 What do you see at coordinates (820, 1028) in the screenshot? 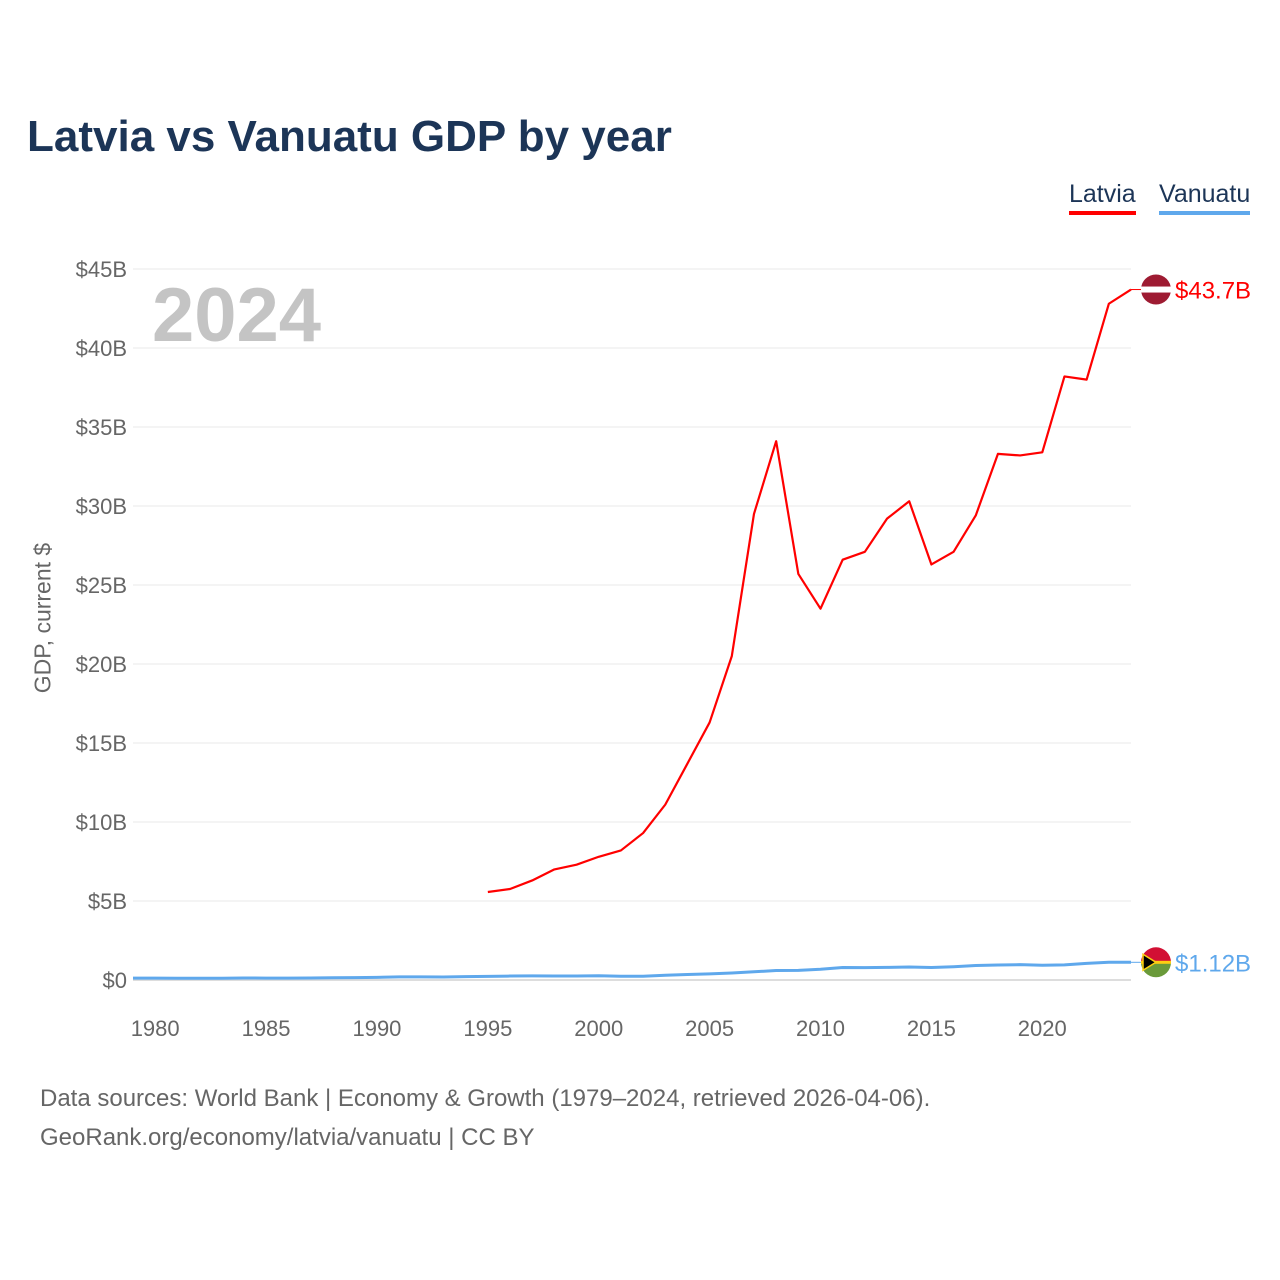
I see `x-tick-label: 2010` at bounding box center [820, 1028].